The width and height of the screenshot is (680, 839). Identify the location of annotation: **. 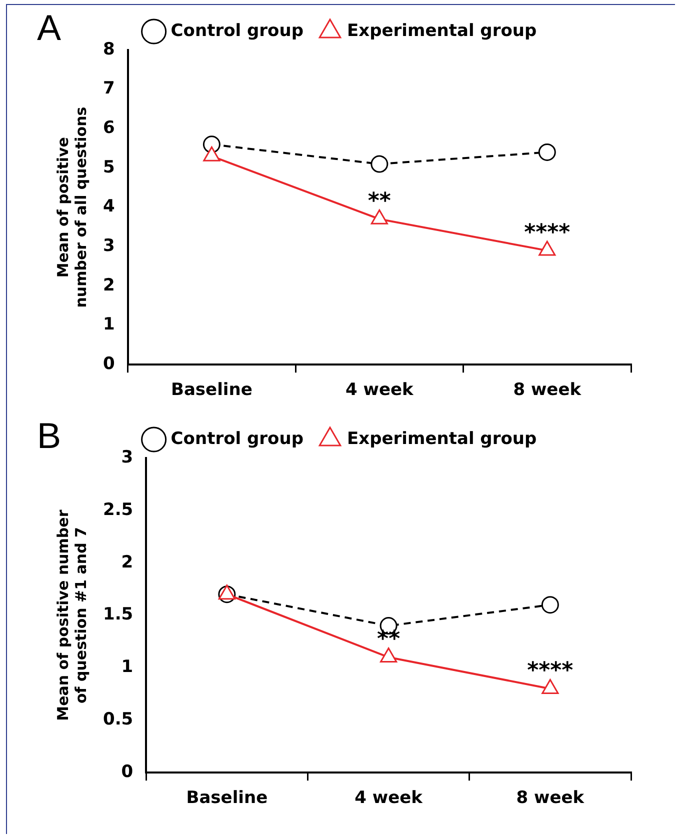
(380, 201).